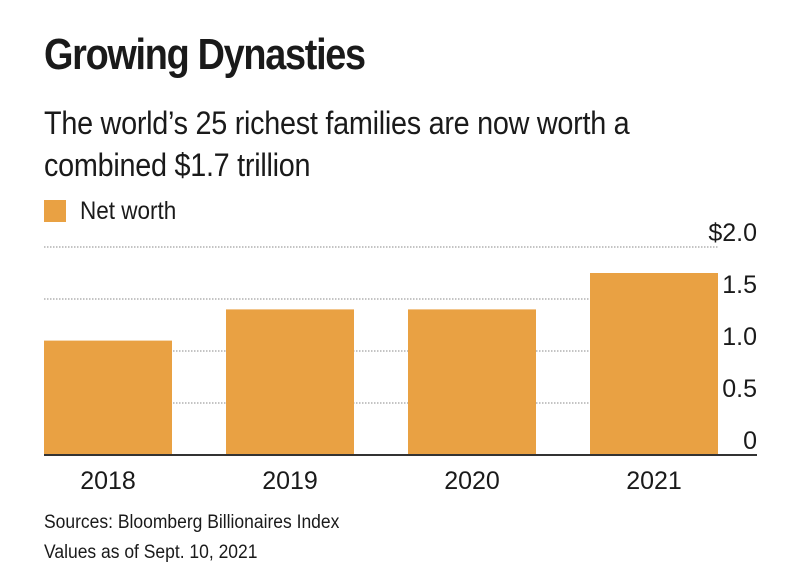 The height and width of the screenshot is (588, 800). Describe the element at coordinates (192, 522) in the screenshot. I see `source-note: Sources: Bloomberg Billionaires Index` at that location.